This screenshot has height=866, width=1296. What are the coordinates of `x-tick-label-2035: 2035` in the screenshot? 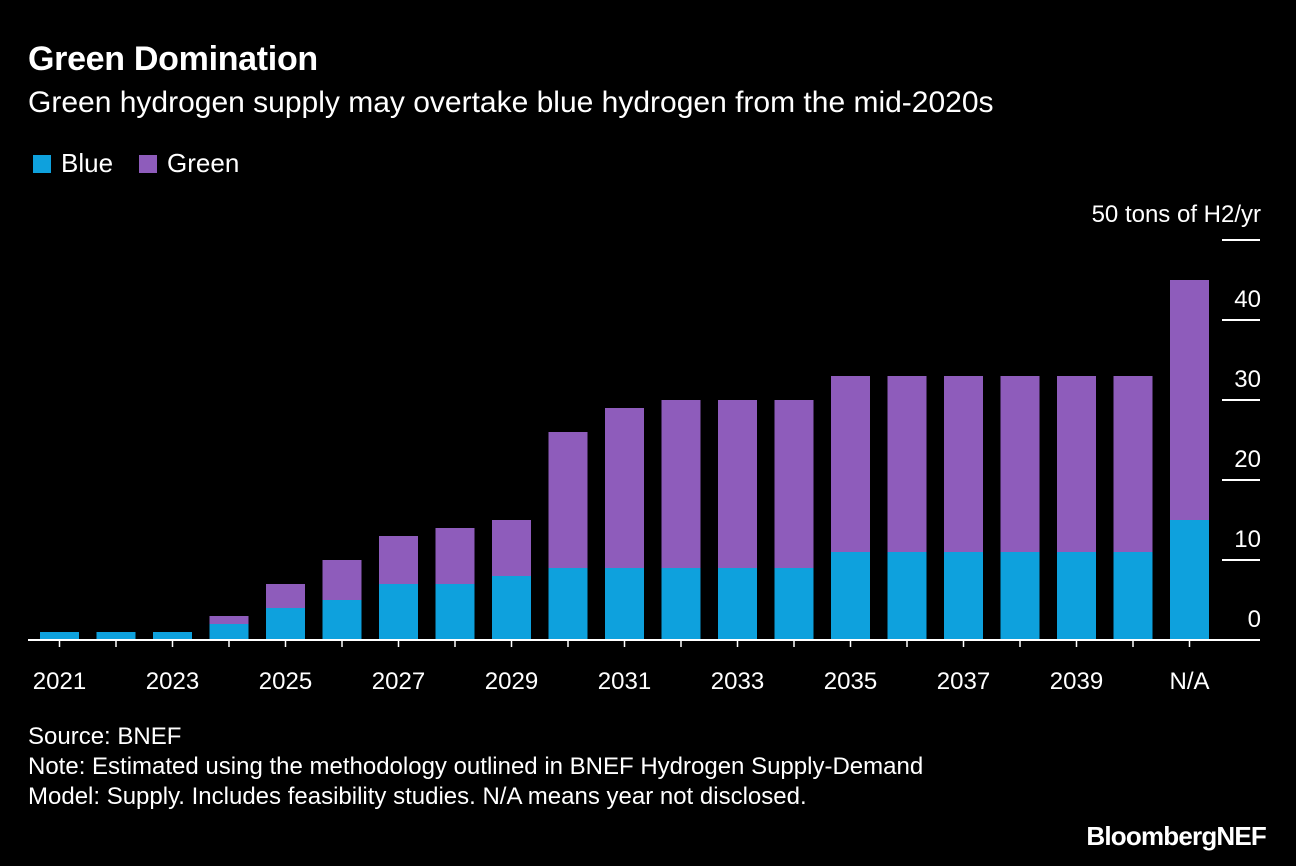 It's located at (850, 681).